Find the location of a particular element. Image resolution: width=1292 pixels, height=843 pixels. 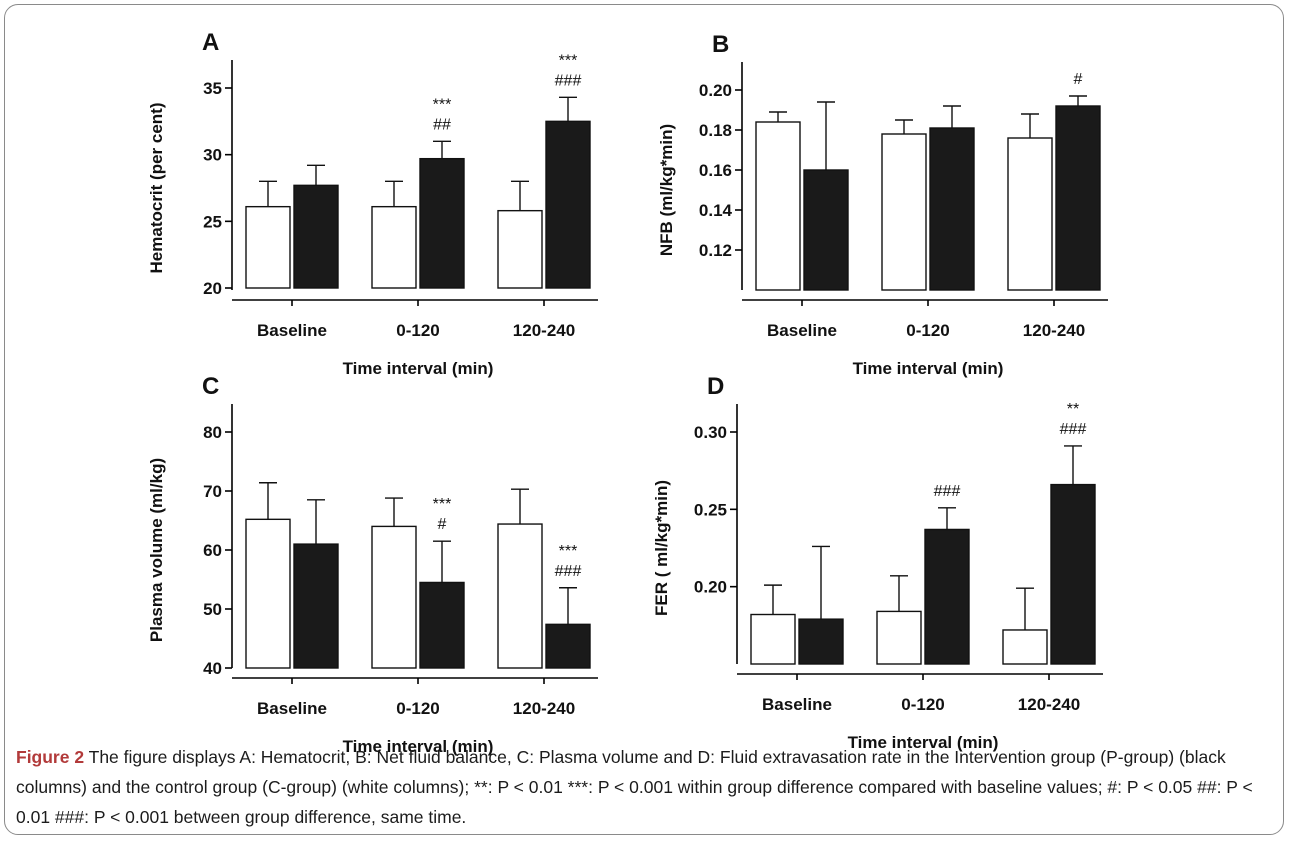

y-tick-label: 50 is located at coordinates (212, 609).